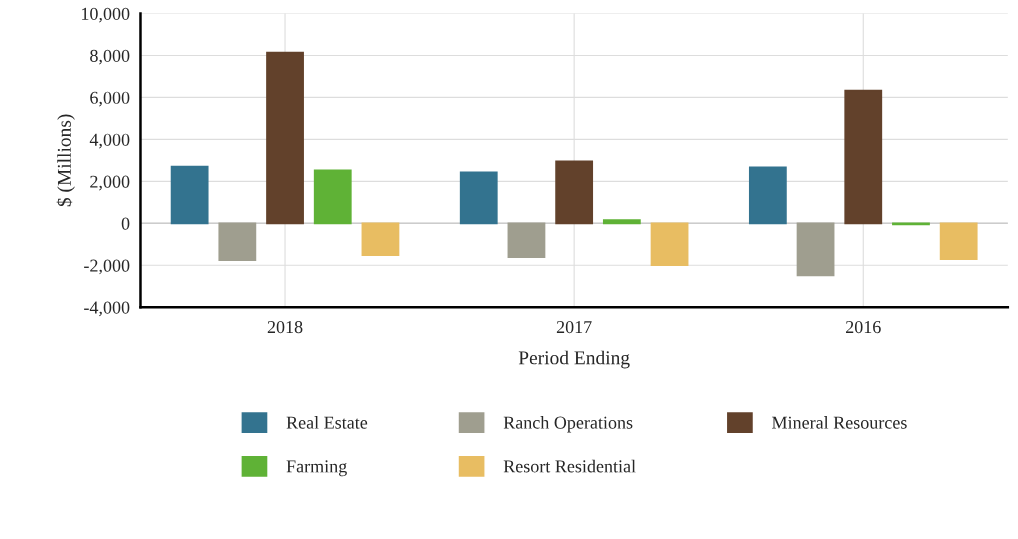 The height and width of the screenshot is (539, 1018). Describe the element at coordinates (863, 327) in the screenshot. I see `x-tick-label: 2016` at that location.